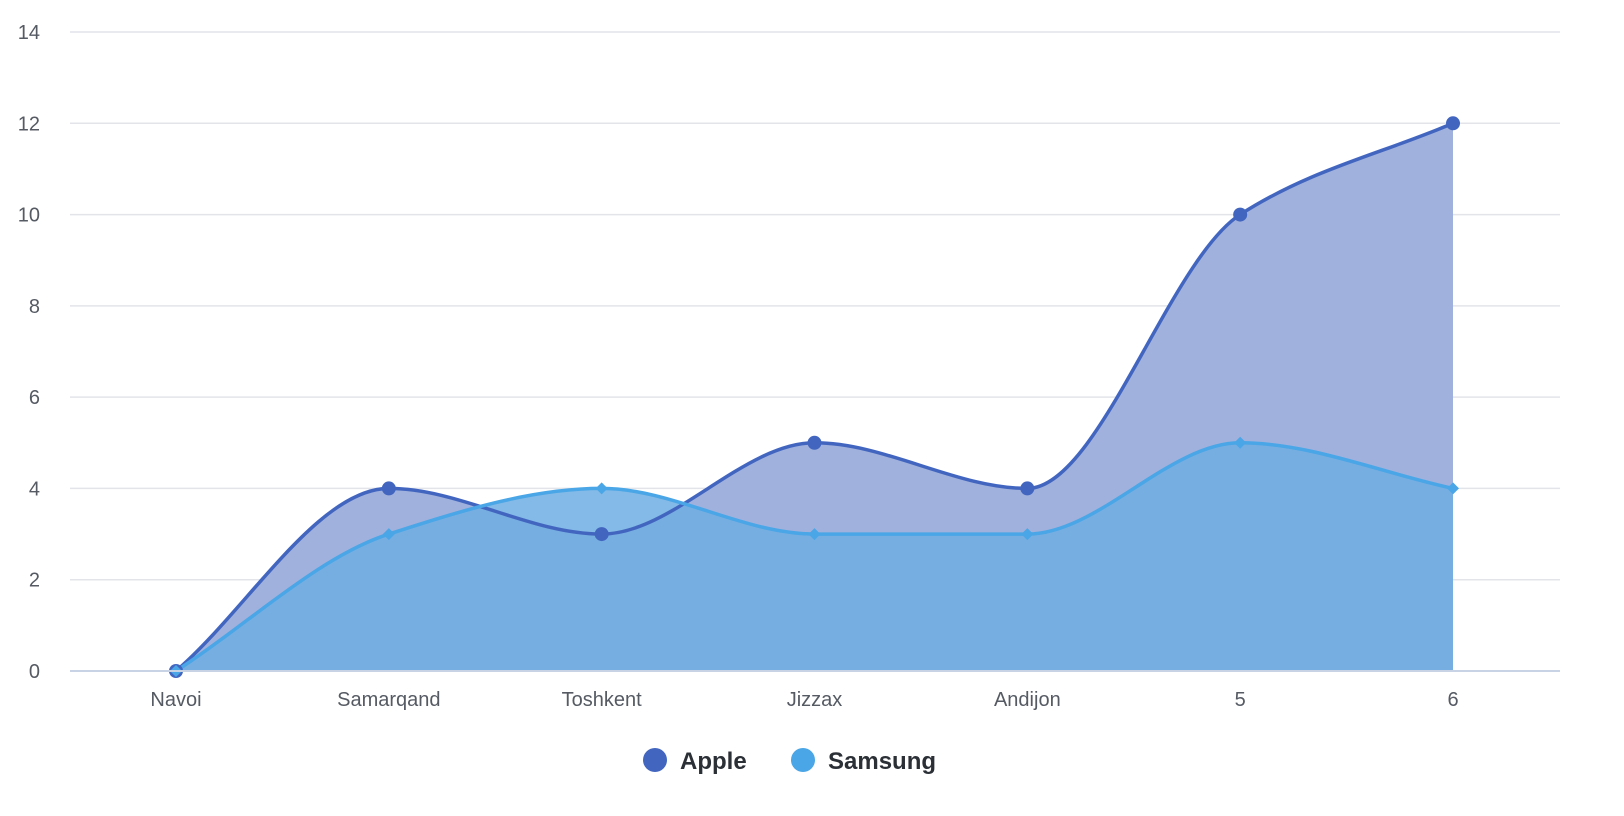 This screenshot has height=816, width=1624. Describe the element at coordinates (655, 760) in the screenshot. I see `legend-marker-apple` at that location.